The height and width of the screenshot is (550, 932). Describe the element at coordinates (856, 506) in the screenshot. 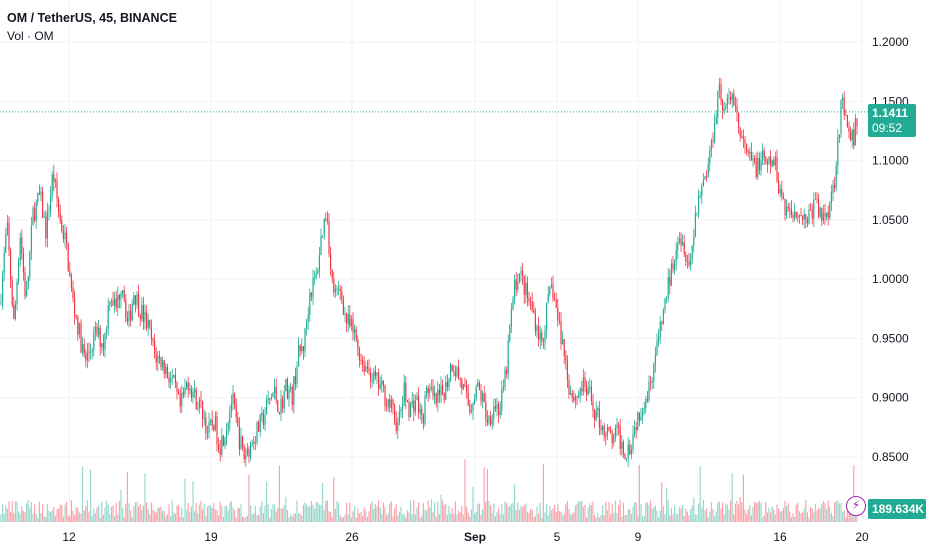

I see `lightning-icon: ⚡` at that location.